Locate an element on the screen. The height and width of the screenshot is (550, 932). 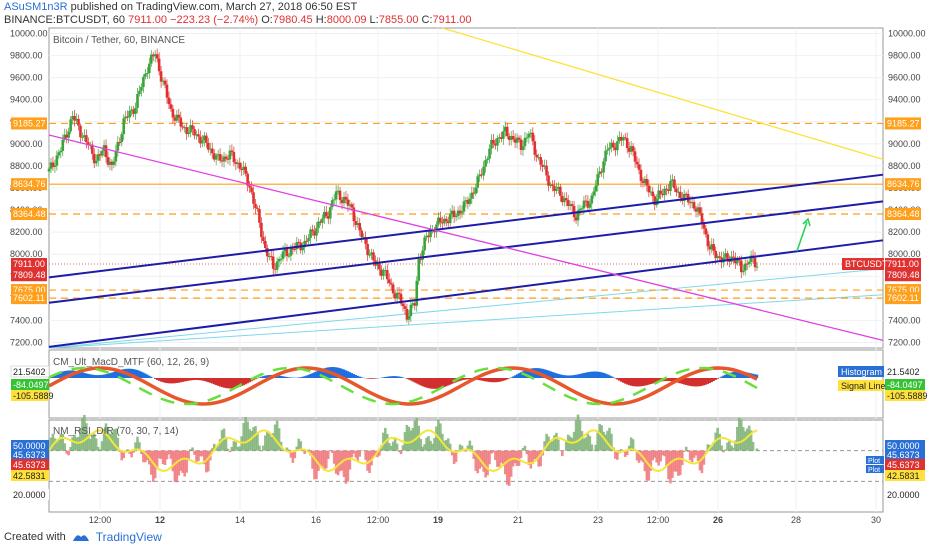
level-tag-left-text: 8634.76 is located at coordinates (29, 184).